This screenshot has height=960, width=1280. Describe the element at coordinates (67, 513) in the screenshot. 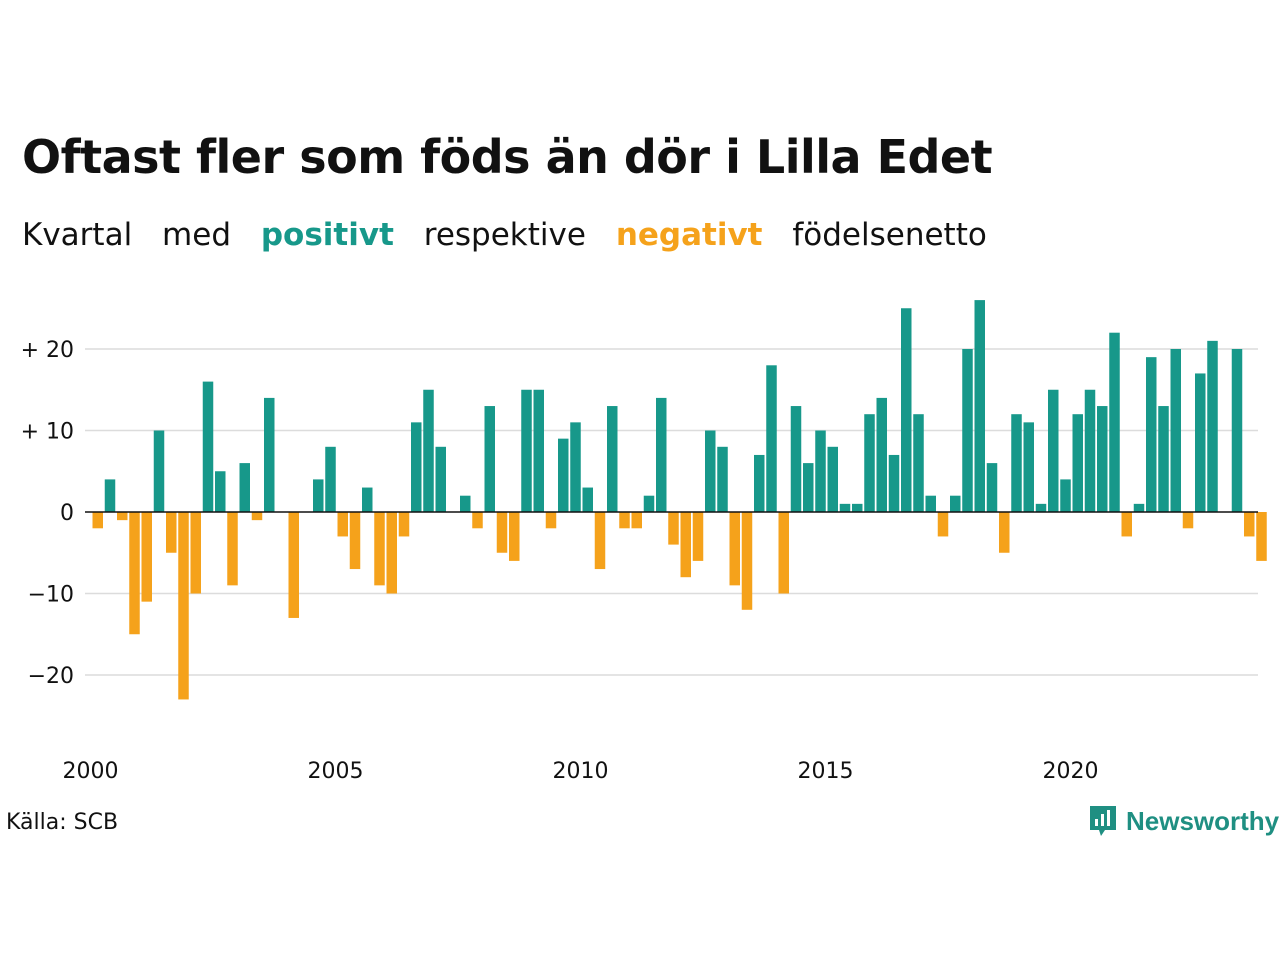

I see `y-tick-label: 0` at that location.